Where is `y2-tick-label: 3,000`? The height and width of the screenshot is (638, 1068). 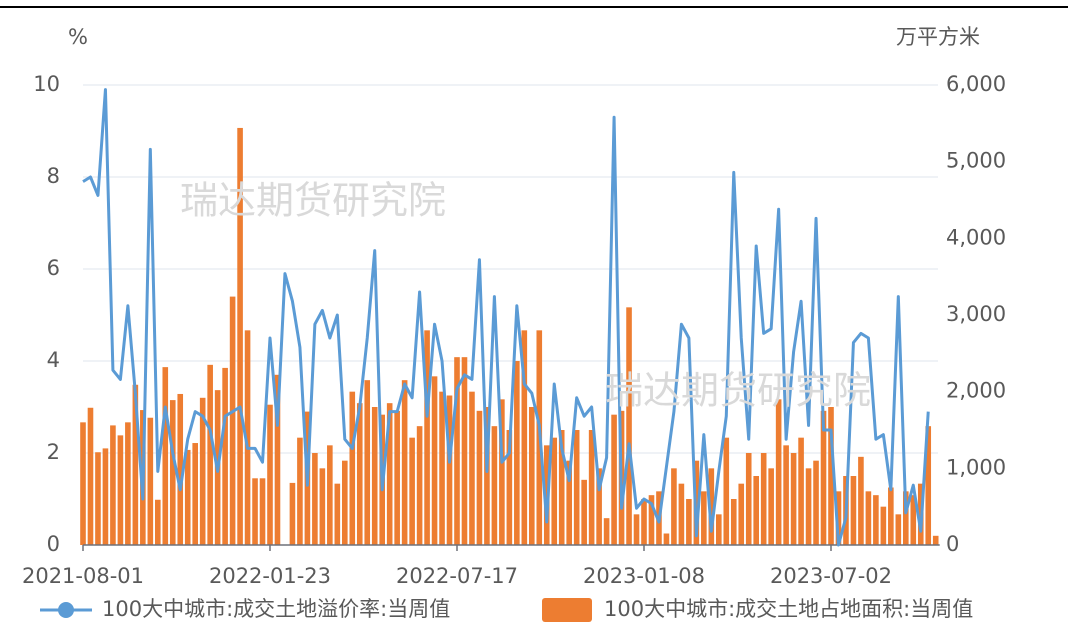
y2-tick-label: 3,000 is located at coordinates (976, 314).